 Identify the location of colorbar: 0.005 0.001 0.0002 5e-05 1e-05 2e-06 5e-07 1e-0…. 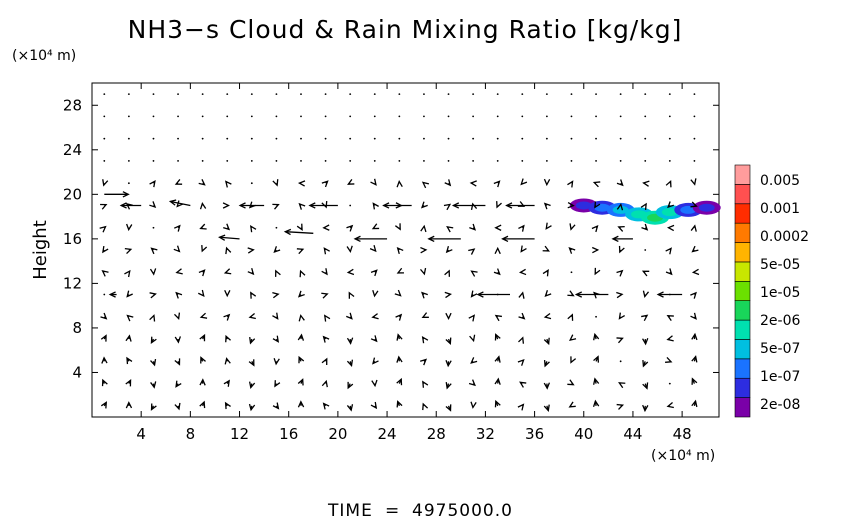
(771, 291).